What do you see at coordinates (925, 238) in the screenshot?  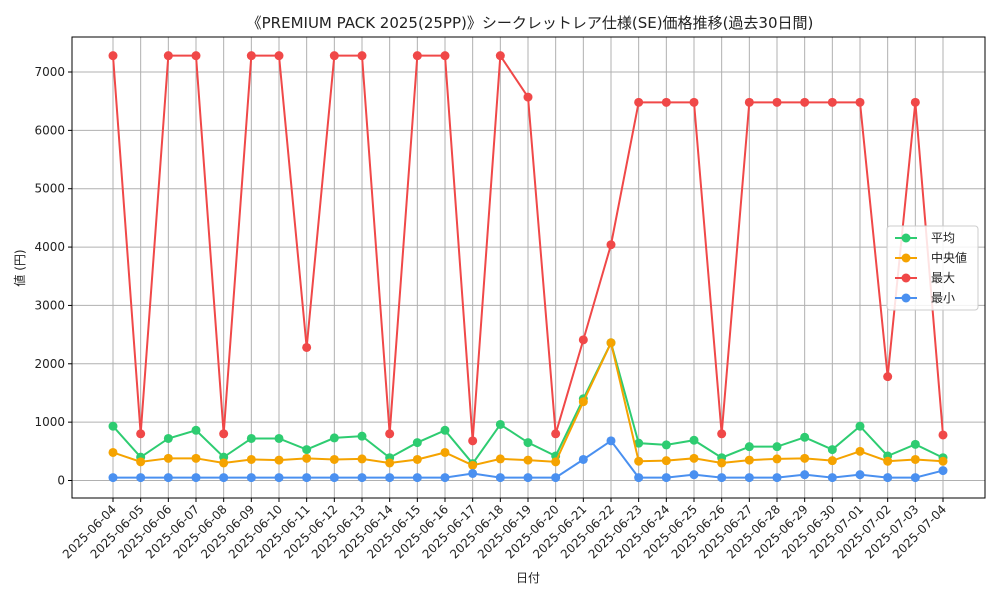 I see `legend-item: 平均` at bounding box center [925, 238].